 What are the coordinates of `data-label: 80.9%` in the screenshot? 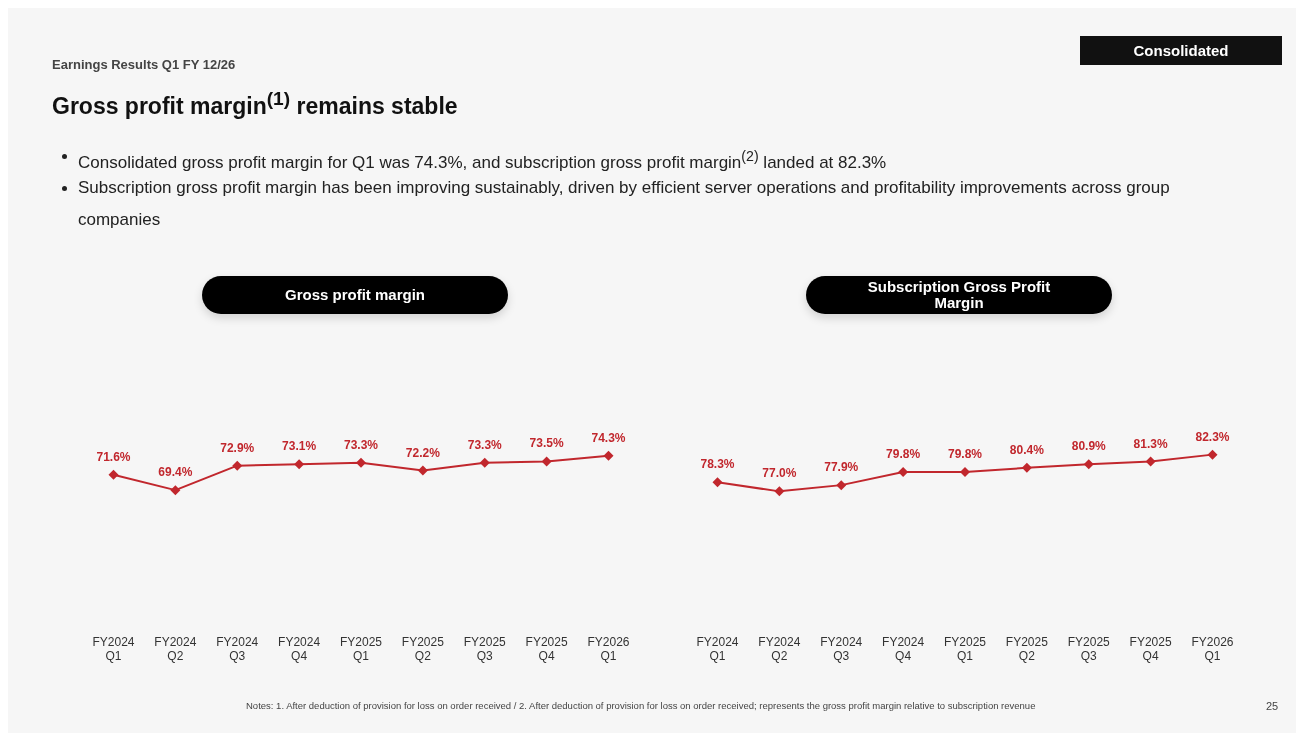 It's located at (1089, 446).